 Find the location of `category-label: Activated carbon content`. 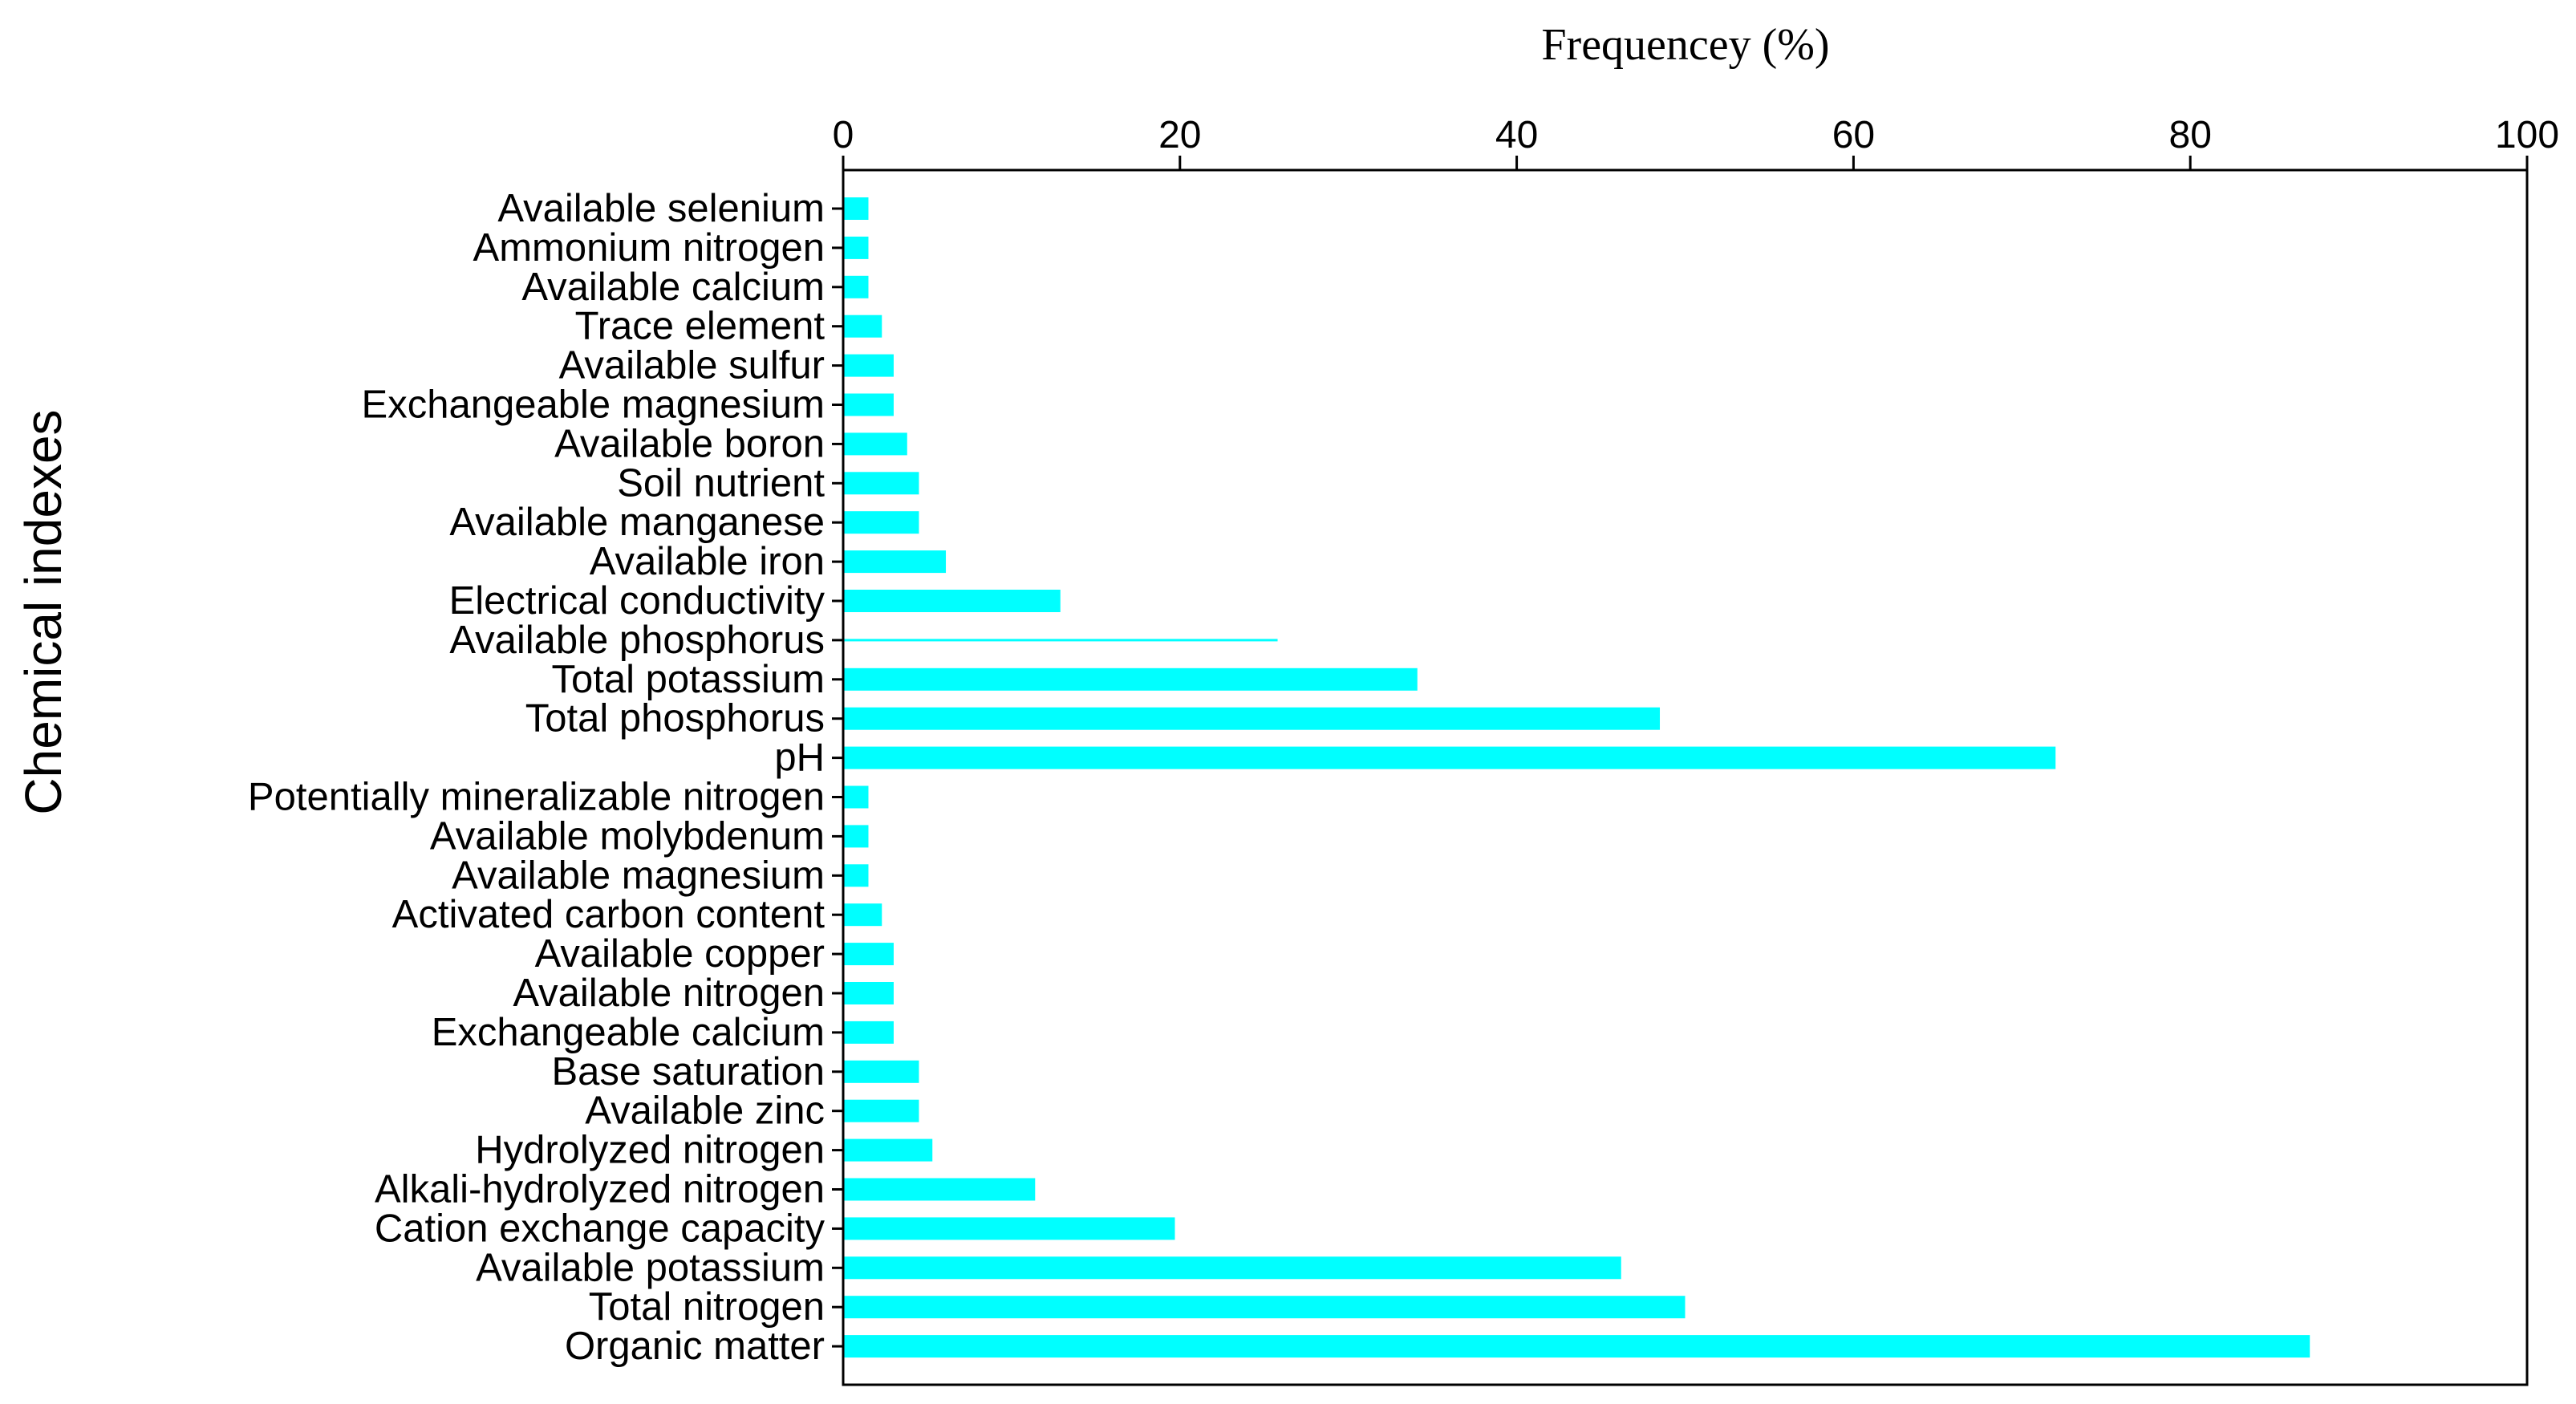

category-label: Activated carbon content is located at coordinates (609, 915).